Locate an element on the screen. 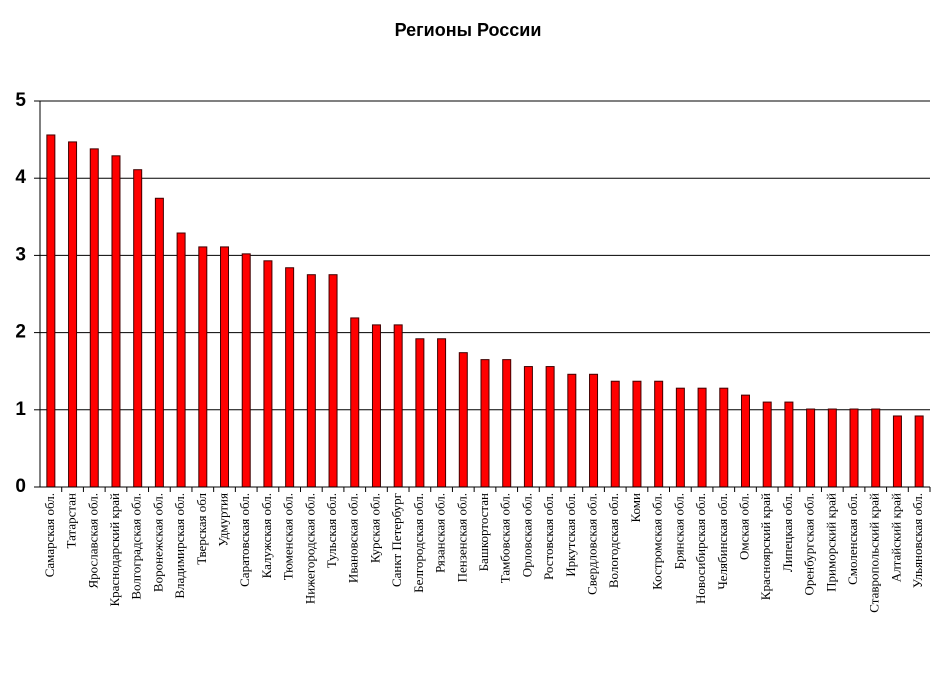  x-tick-label: Смоленская обл. is located at coordinates (852, 539).